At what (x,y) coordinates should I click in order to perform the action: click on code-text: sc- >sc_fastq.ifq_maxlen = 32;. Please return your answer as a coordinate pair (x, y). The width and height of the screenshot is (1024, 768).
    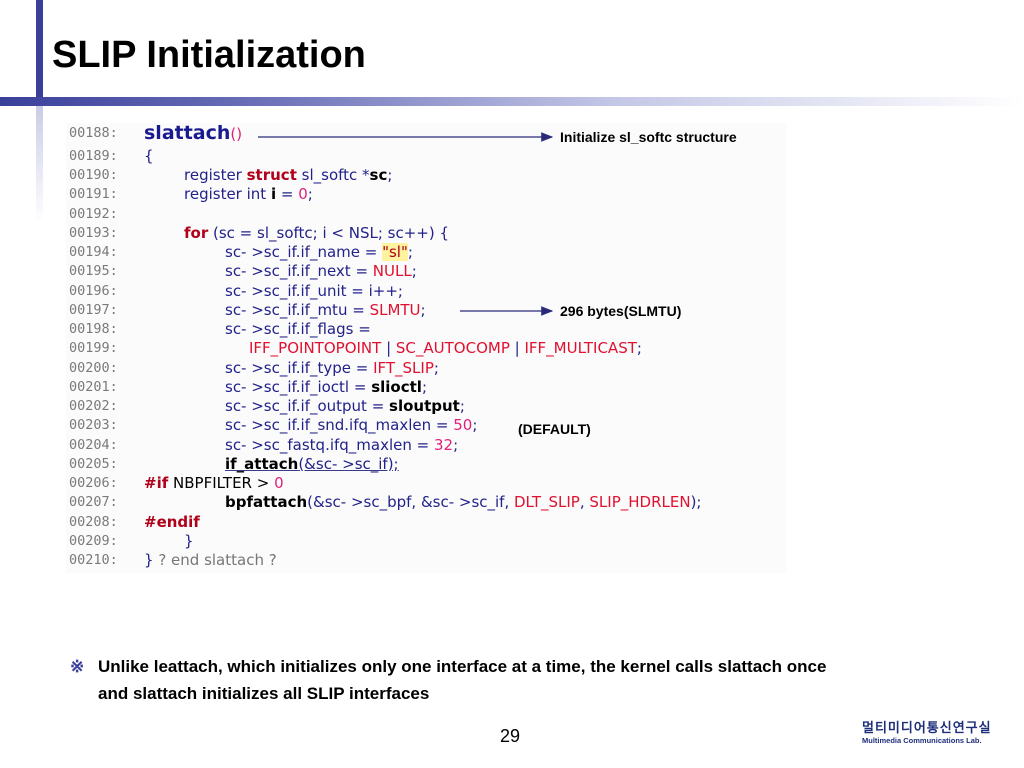
    Looking at the image, I should click on (342, 445).